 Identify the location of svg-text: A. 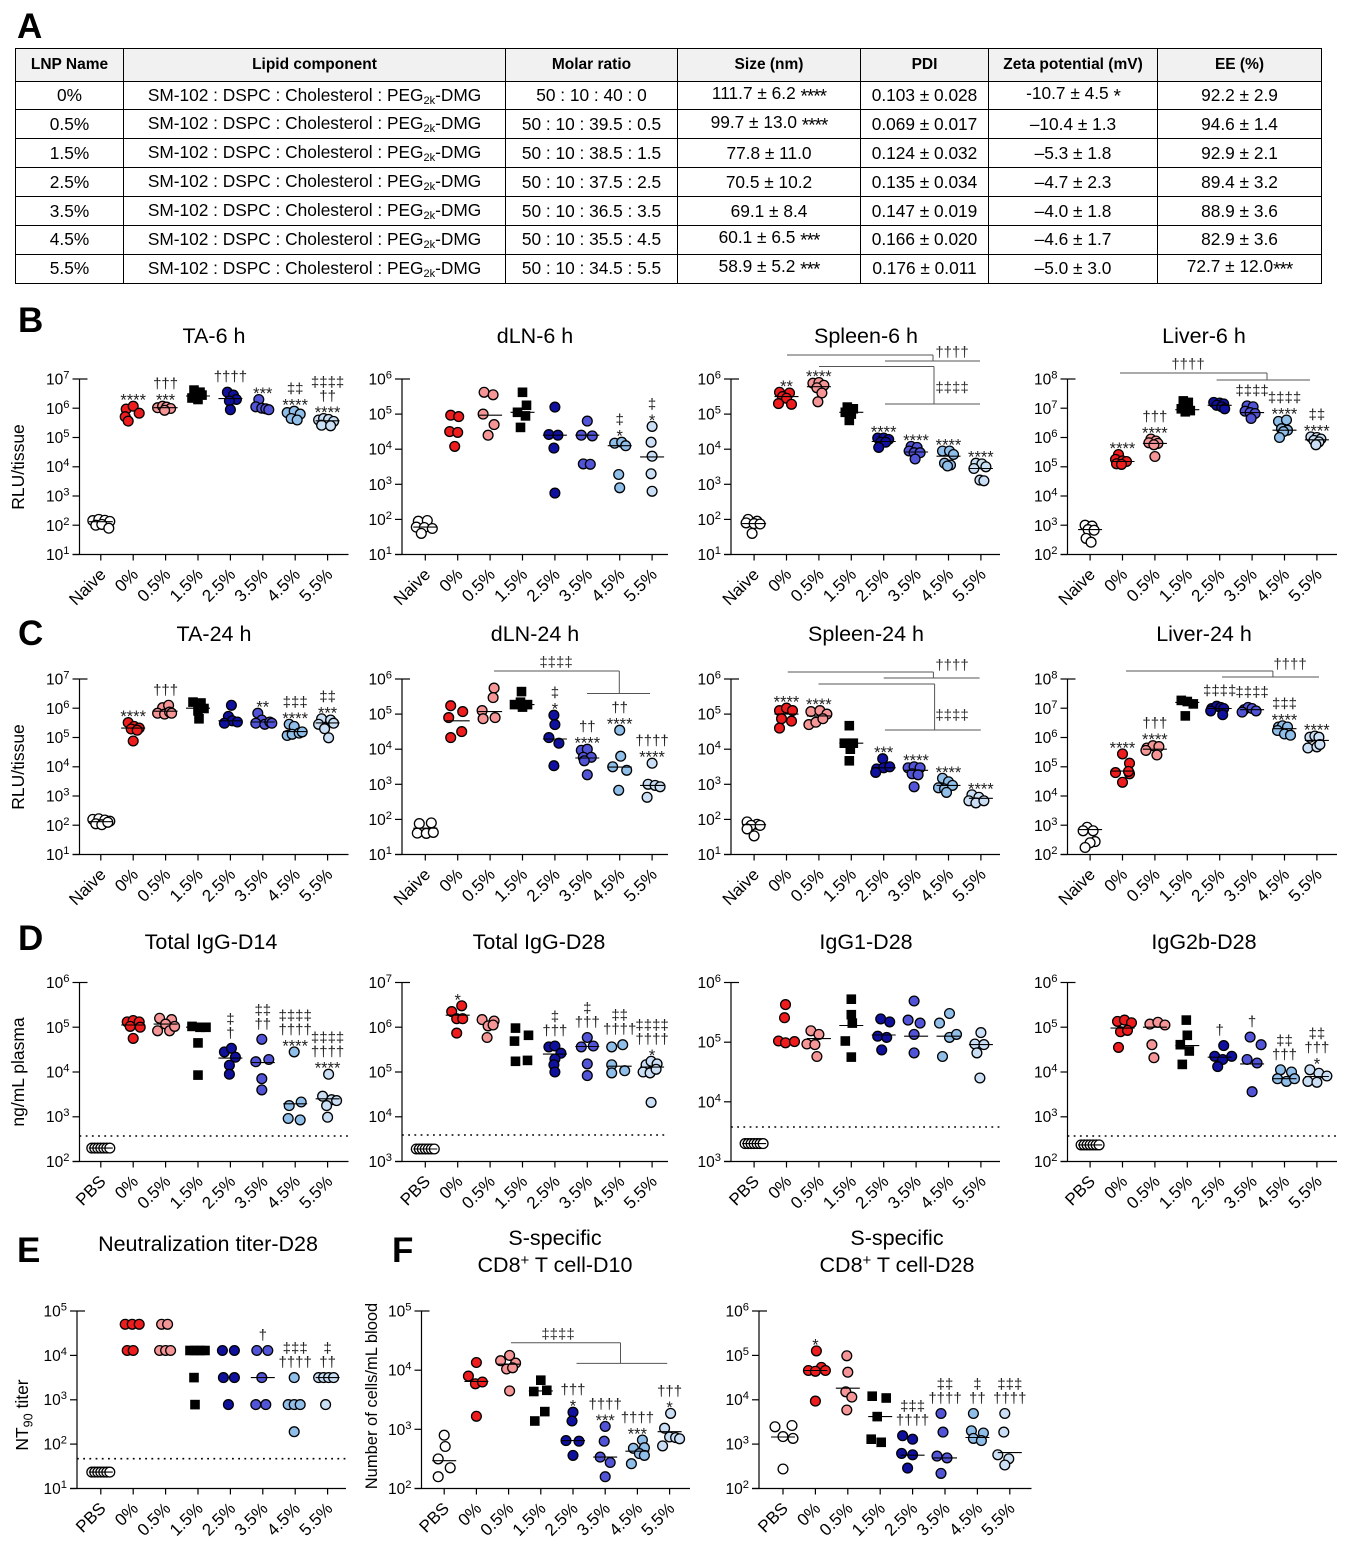
(29, 26).